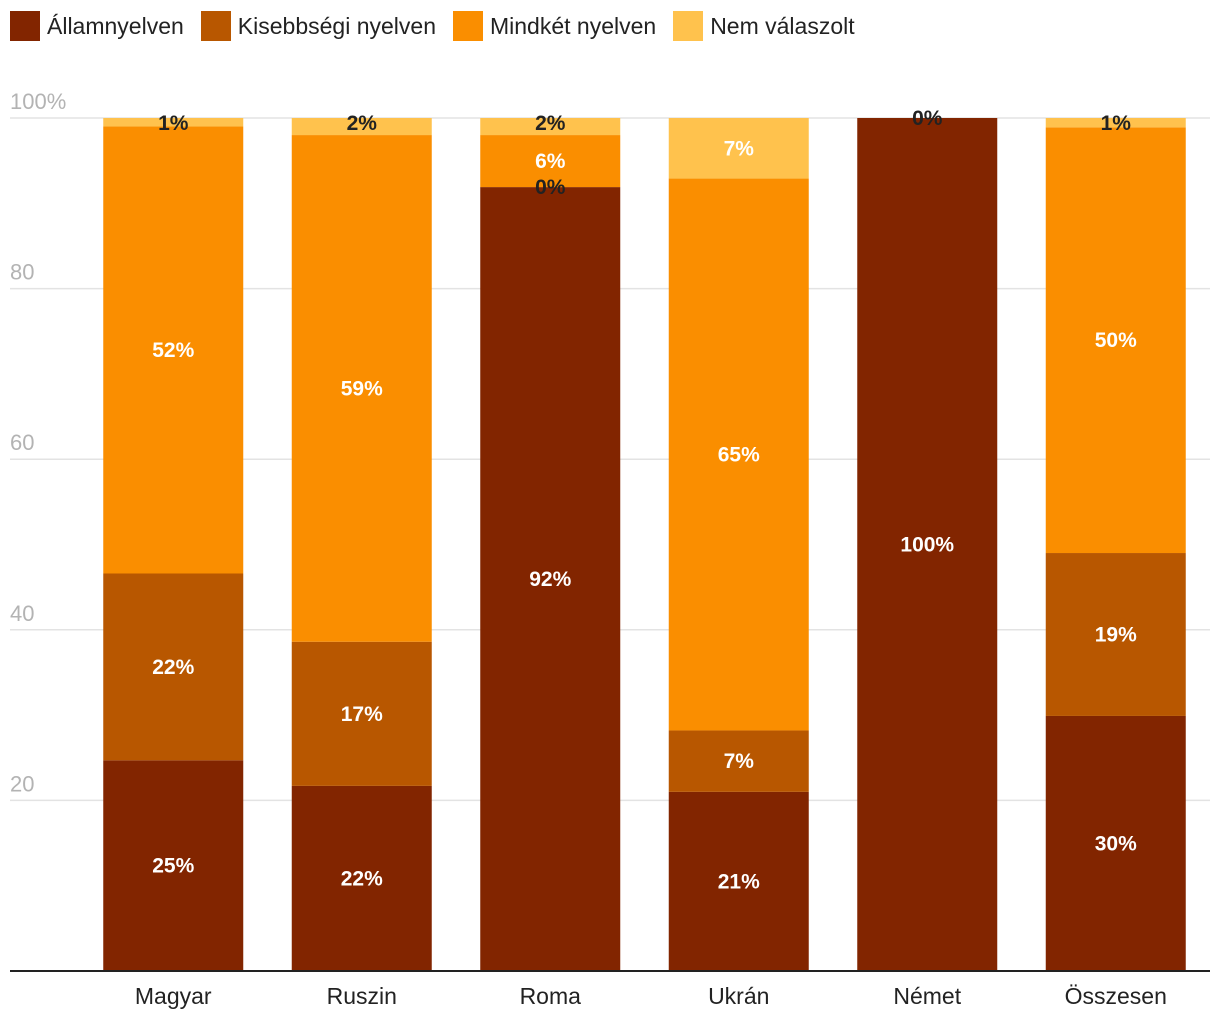  I want to click on segment-label: 59%, so click(362, 388).